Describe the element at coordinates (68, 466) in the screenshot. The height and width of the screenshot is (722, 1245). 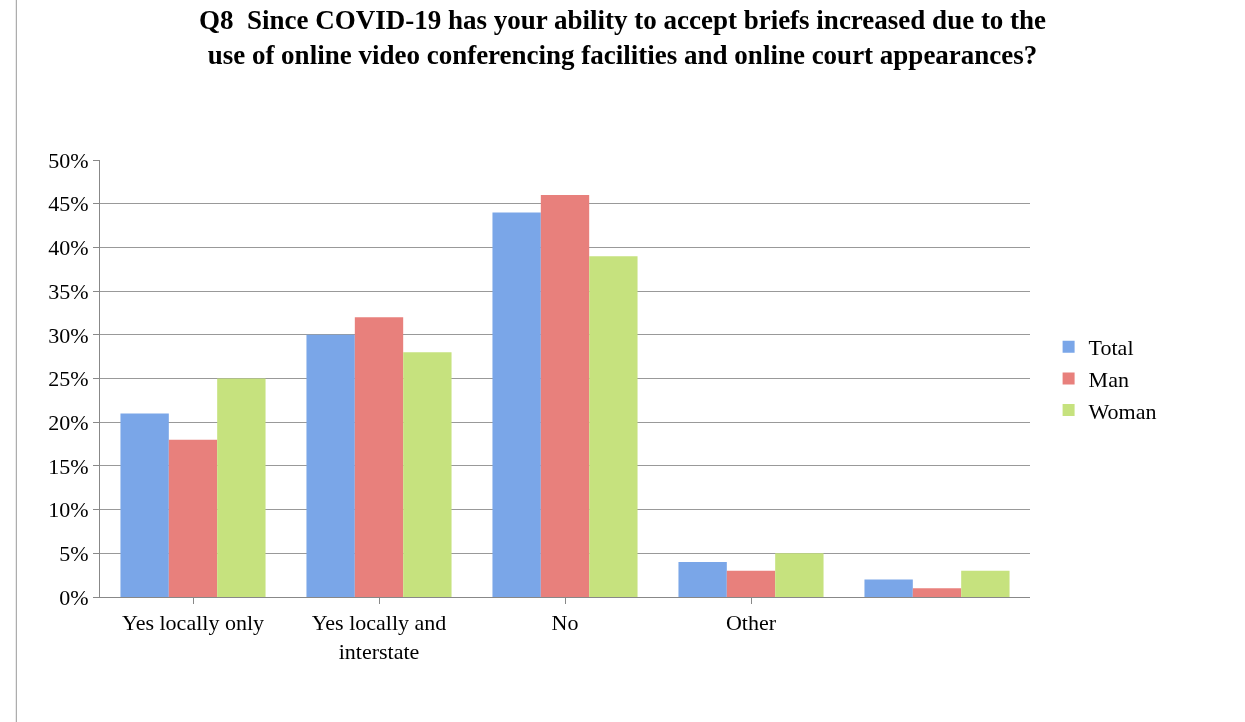
I see `y-tick-label: 15%` at that location.